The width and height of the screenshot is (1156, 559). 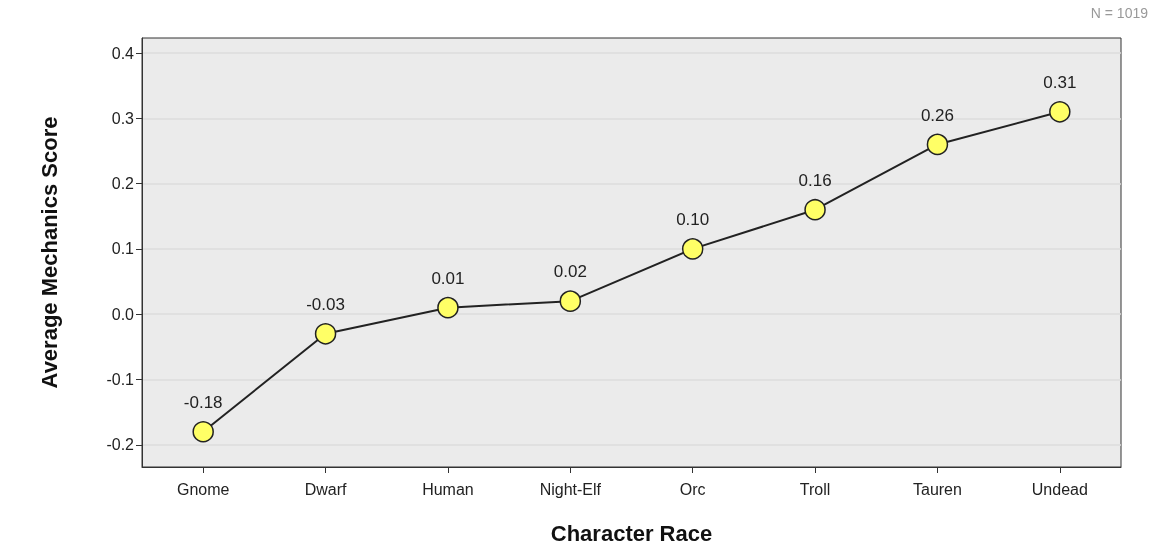 I want to click on y-tick-label: 0.3, so click(x=123, y=118).